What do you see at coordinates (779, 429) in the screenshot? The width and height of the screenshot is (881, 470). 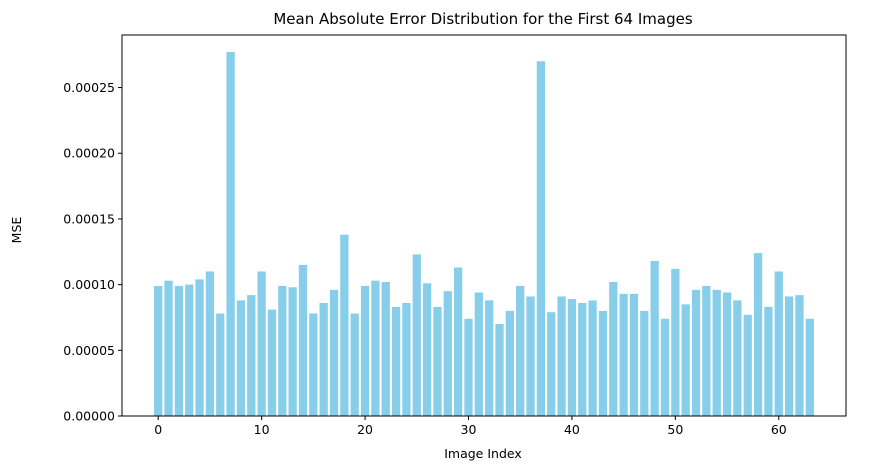 I see `x-tick-label: 60` at bounding box center [779, 429].